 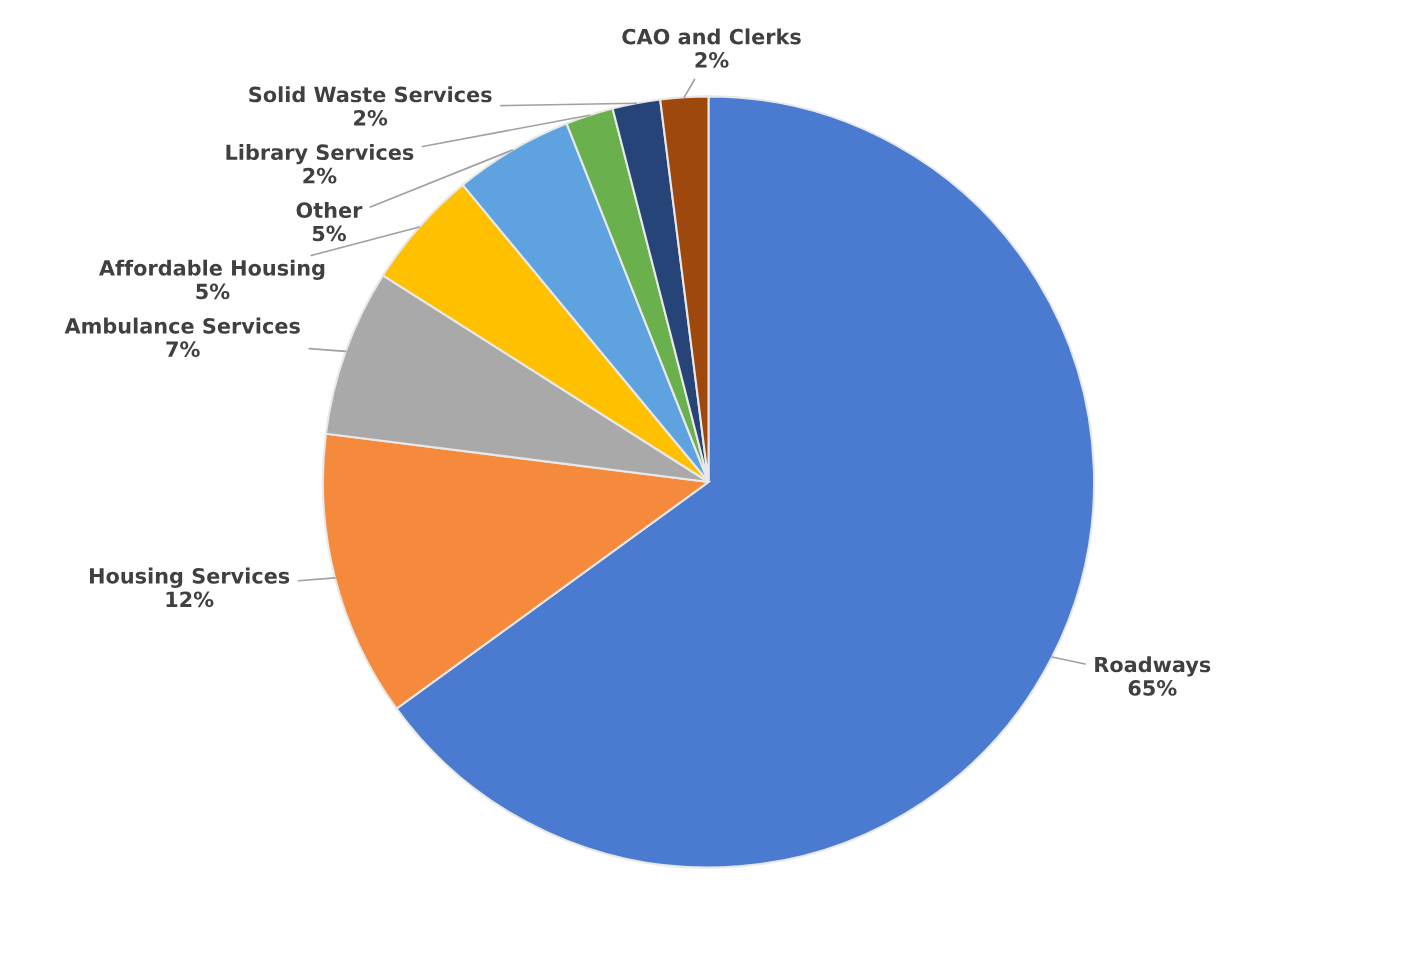 I want to click on slice-label: Solid Waste Services, so click(x=370, y=94).